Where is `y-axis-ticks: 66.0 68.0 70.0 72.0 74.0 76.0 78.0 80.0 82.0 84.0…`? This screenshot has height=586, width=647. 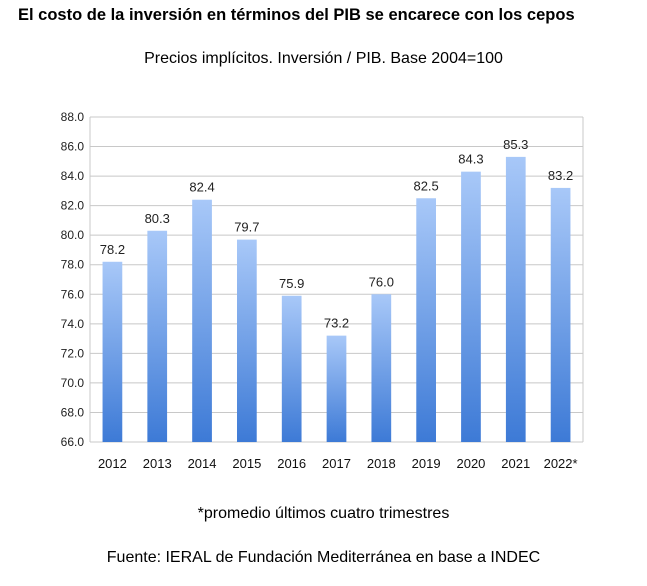 y-axis-ticks: 66.0 68.0 70.0 72.0 74.0 76.0 78.0 80.0 82.0 84.0… is located at coordinates (73, 279).